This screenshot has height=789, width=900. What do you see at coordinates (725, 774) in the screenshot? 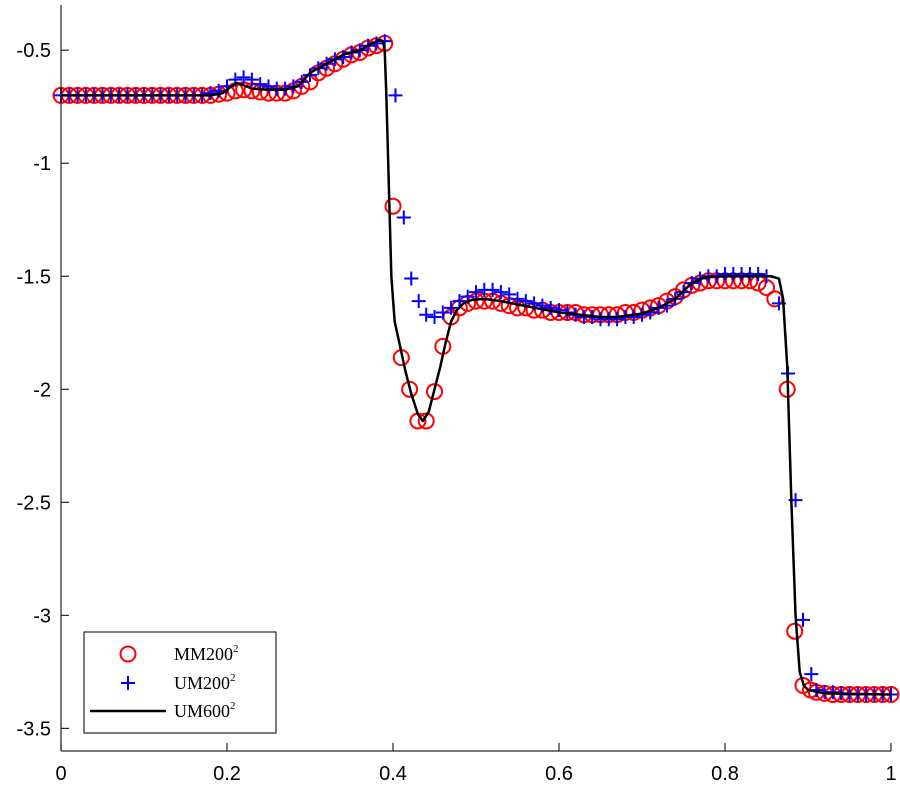
I see `x-tick-label: 0.8` at bounding box center [725, 774].